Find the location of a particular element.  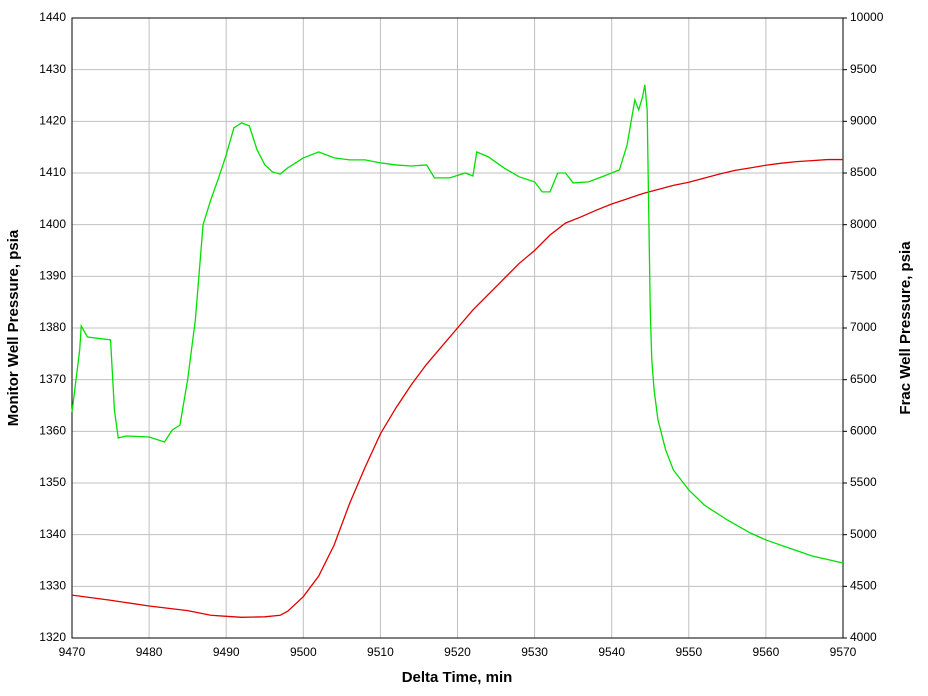

y2-tick-label: 4000 is located at coordinates (863, 637).